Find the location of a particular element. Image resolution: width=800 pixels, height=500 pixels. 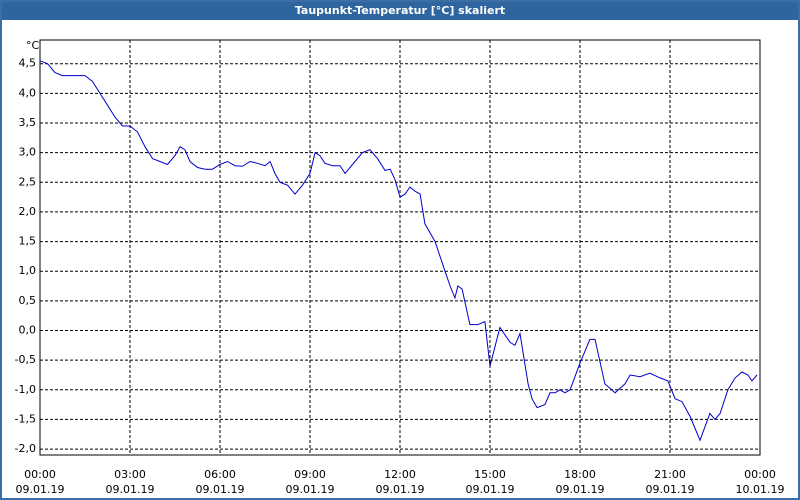

x-tick-label: 12:00 is located at coordinates (400, 474).